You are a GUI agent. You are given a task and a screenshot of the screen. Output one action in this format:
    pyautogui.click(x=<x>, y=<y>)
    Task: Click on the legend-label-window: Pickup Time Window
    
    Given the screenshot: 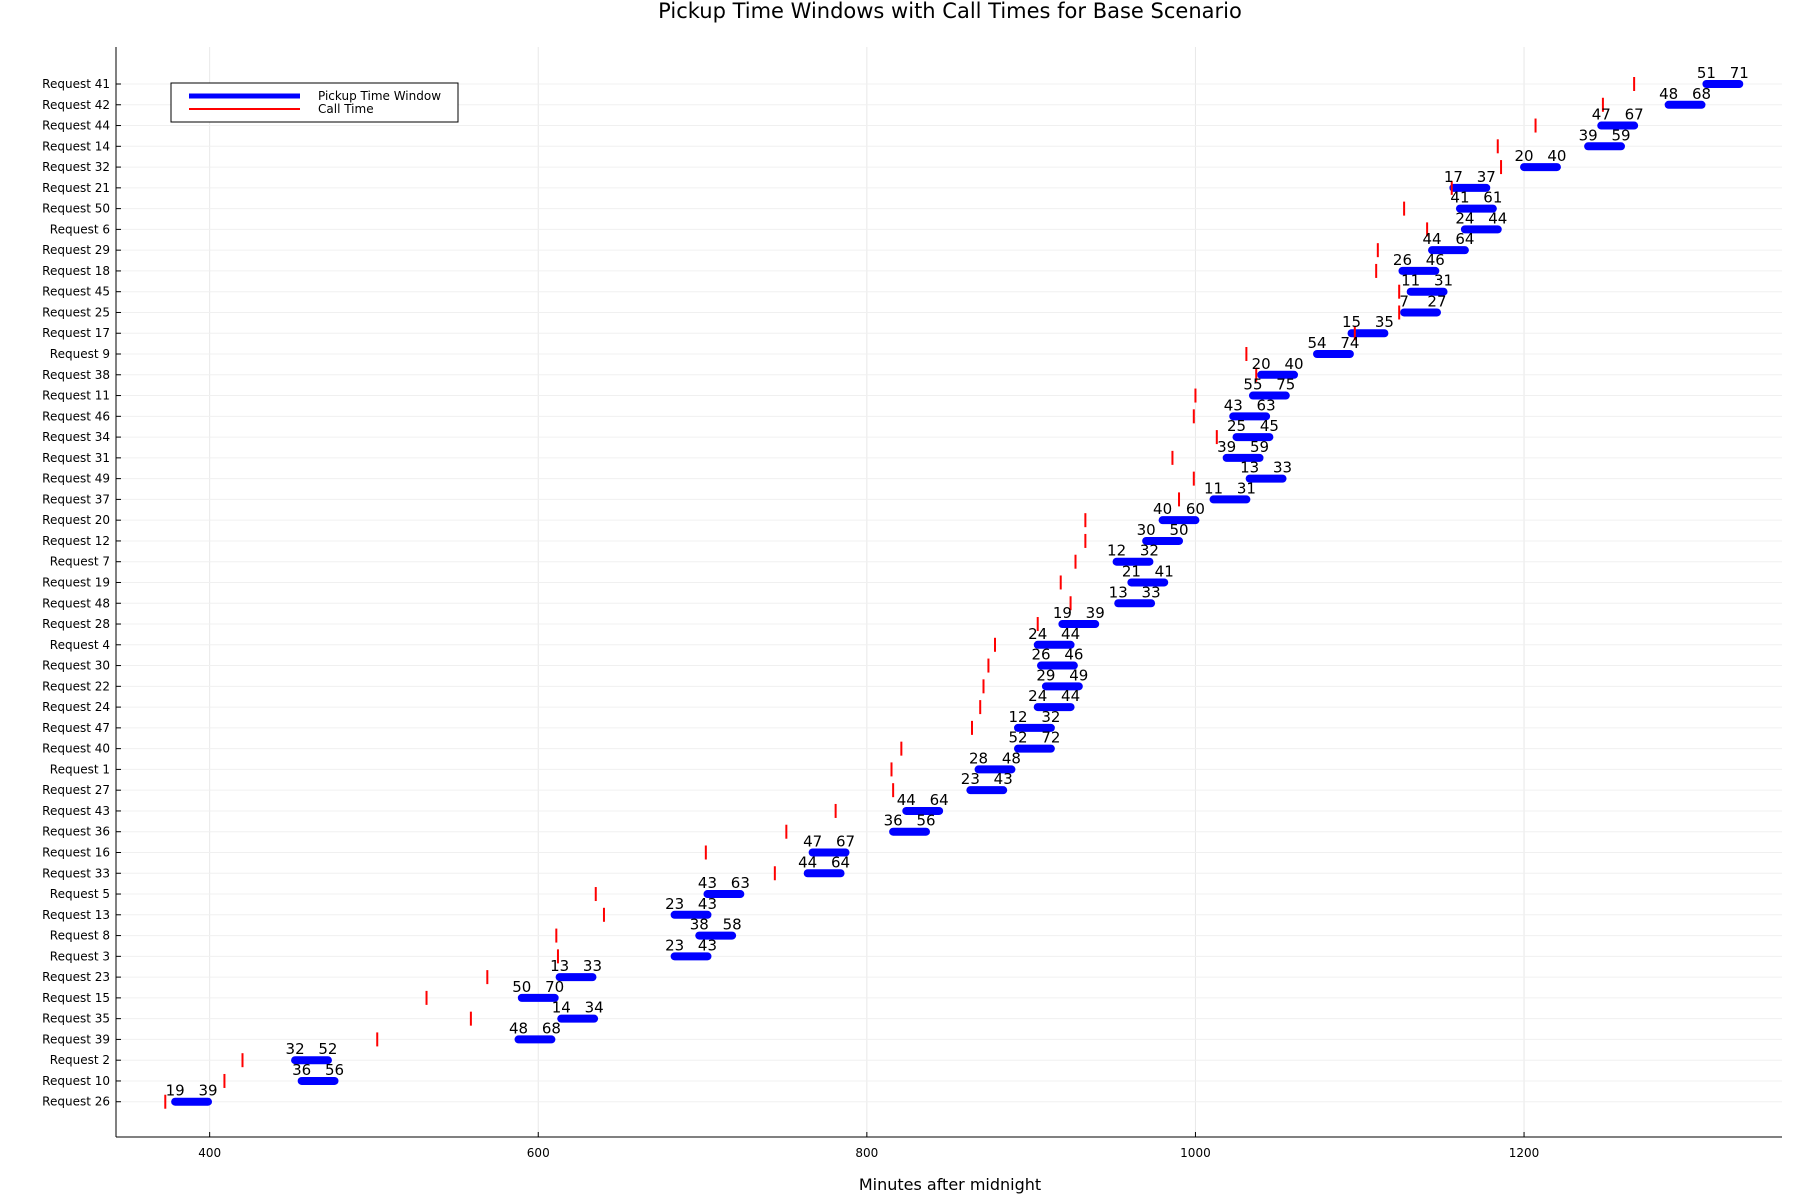 What is the action you would take?
    pyautogui.click(x=379, y=96)
    